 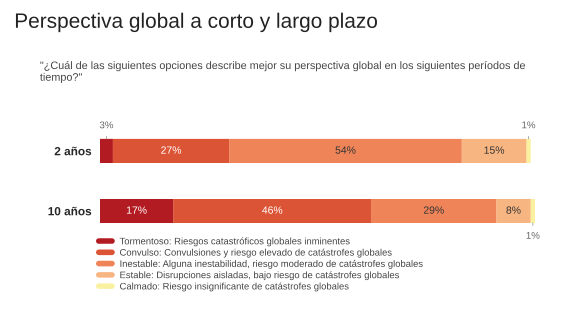 I want to click on data-label: 17%, so click(x=136, y=210).